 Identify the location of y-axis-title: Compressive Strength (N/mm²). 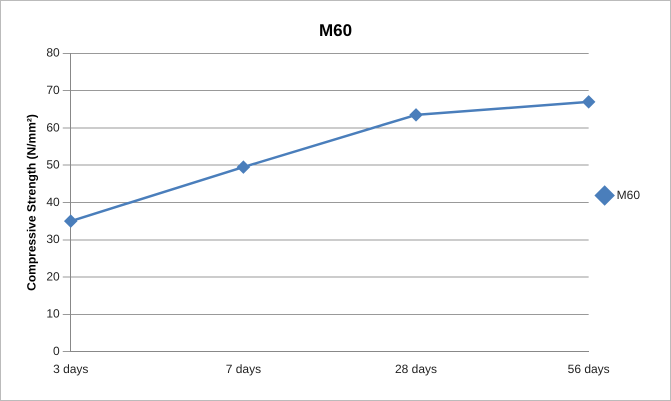
(31, 202).